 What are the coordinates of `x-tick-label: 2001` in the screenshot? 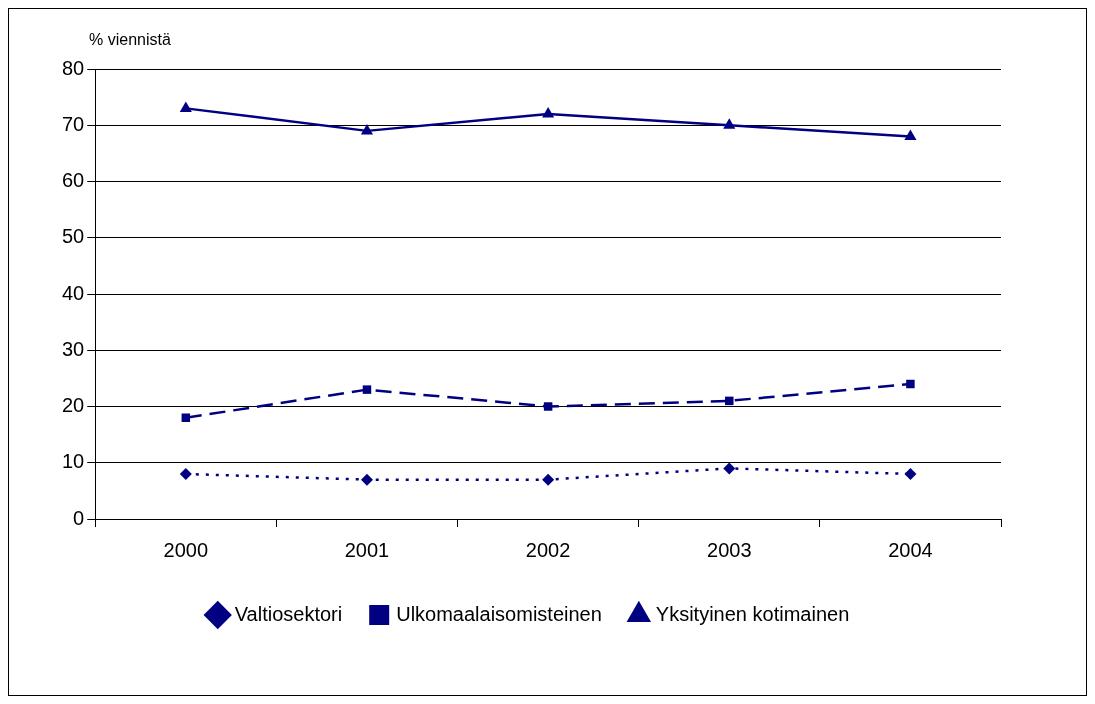 It's located at (367, 549).